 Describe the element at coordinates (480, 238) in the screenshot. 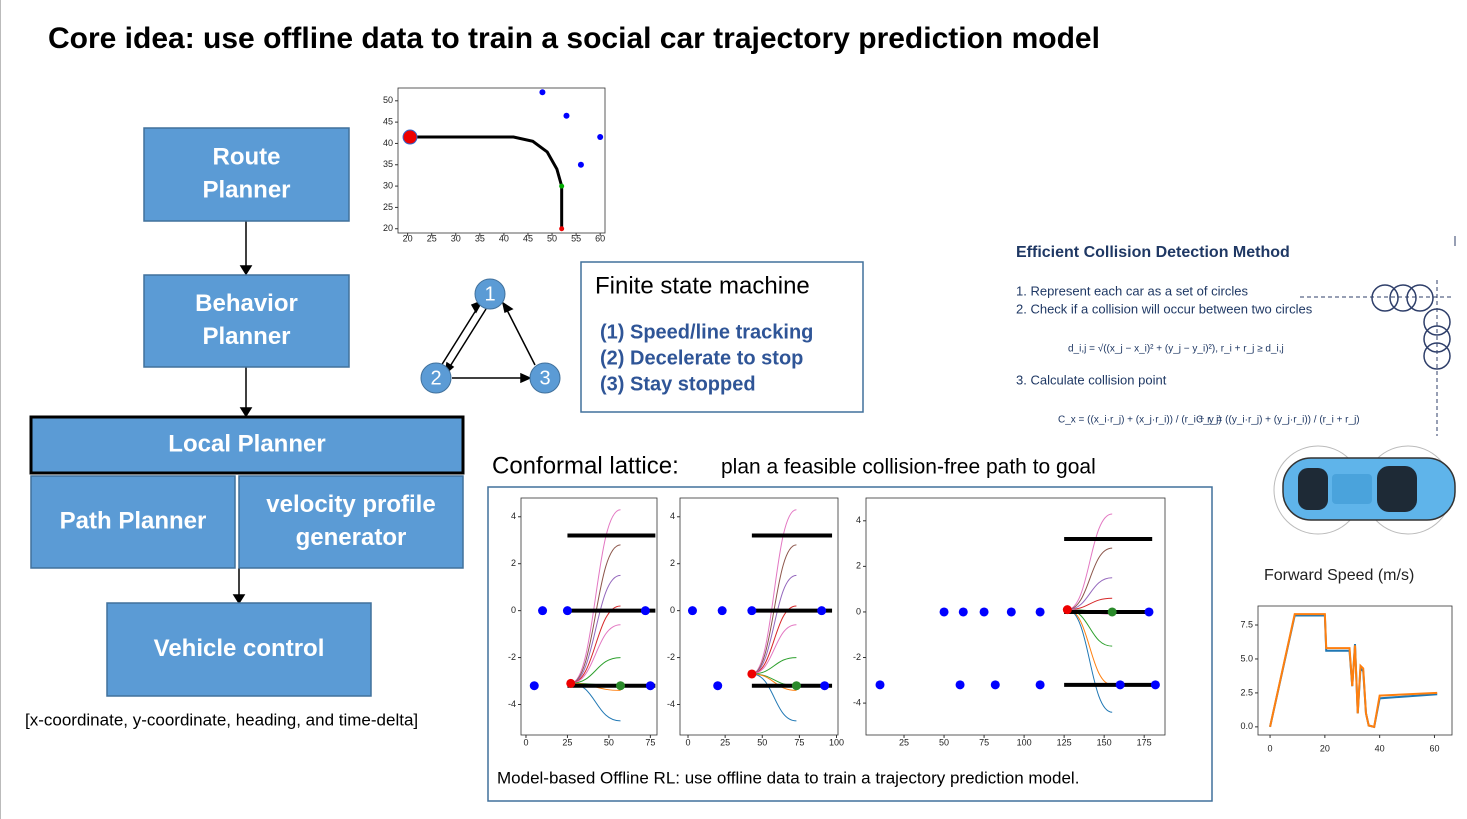

I see `x-tick-label: 35` at that location.